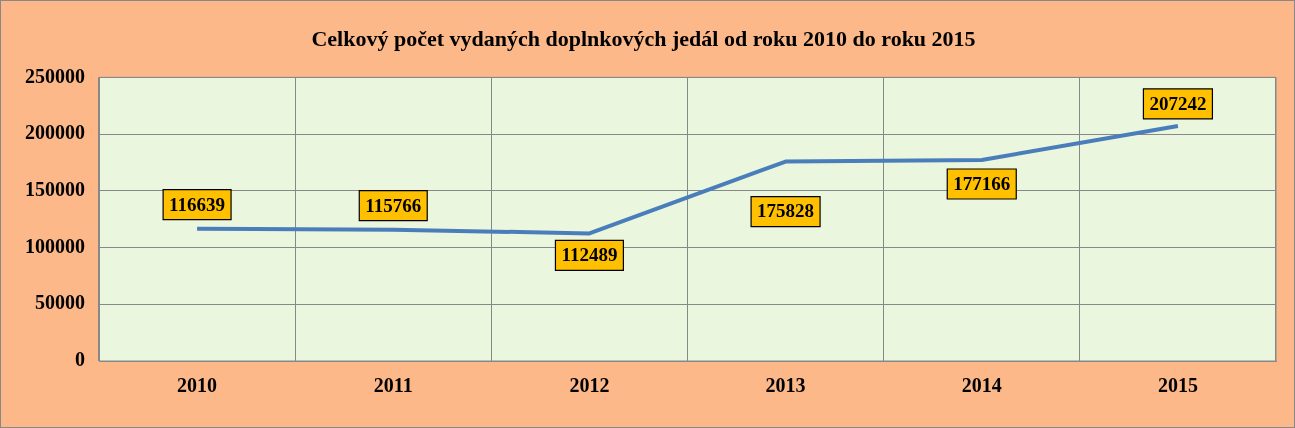 The width and height of the screenshot is (1295, 428). I want to click on x-tick-label: 2011, so click(393, 385).